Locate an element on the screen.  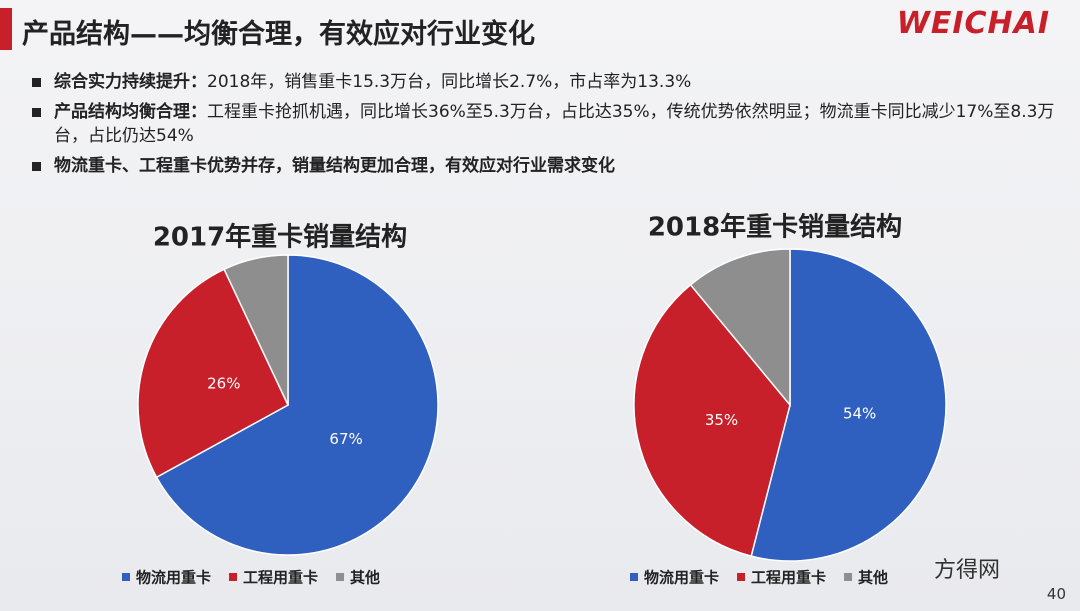
page-number: 40 is located at coordinates (1056, 594).